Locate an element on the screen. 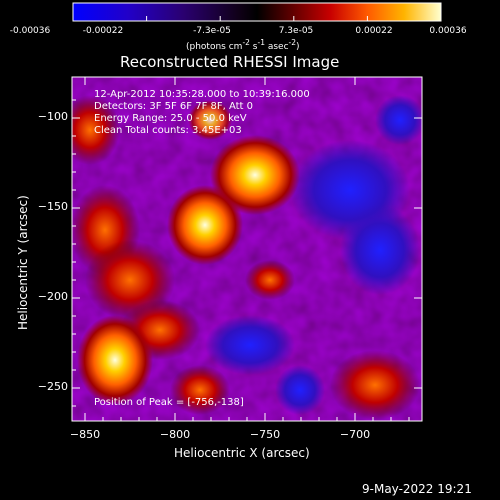 The width and height of the screenshot is (500, 500). x-tick-label: −850 is located at coordinates (85, 434).